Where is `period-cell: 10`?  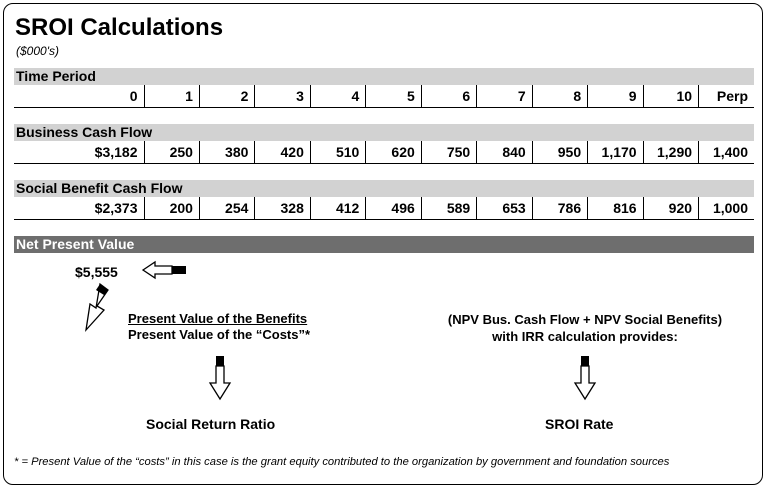 period-cell: 10 is located at coordinates (670, 96).